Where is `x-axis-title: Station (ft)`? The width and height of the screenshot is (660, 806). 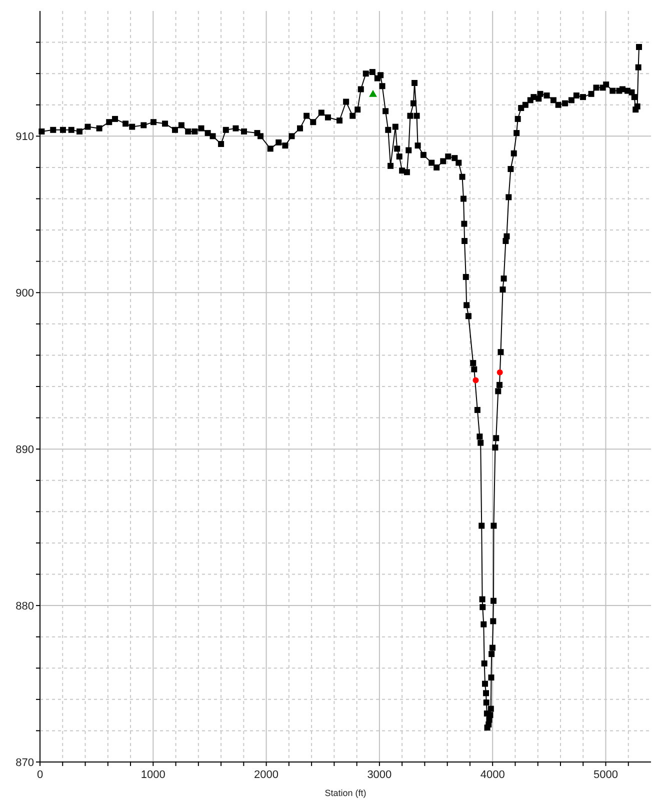
x-axis-title: Station (ft) is located at coordinates (345, 793).